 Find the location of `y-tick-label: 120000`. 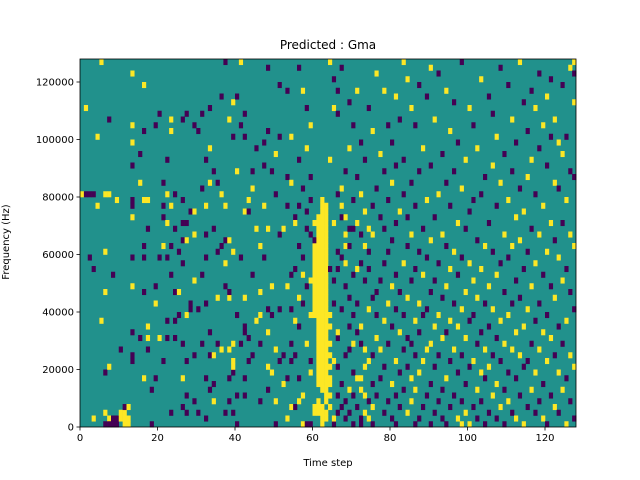

y-tick-label: 120000 is located at coordinates (55, 83).